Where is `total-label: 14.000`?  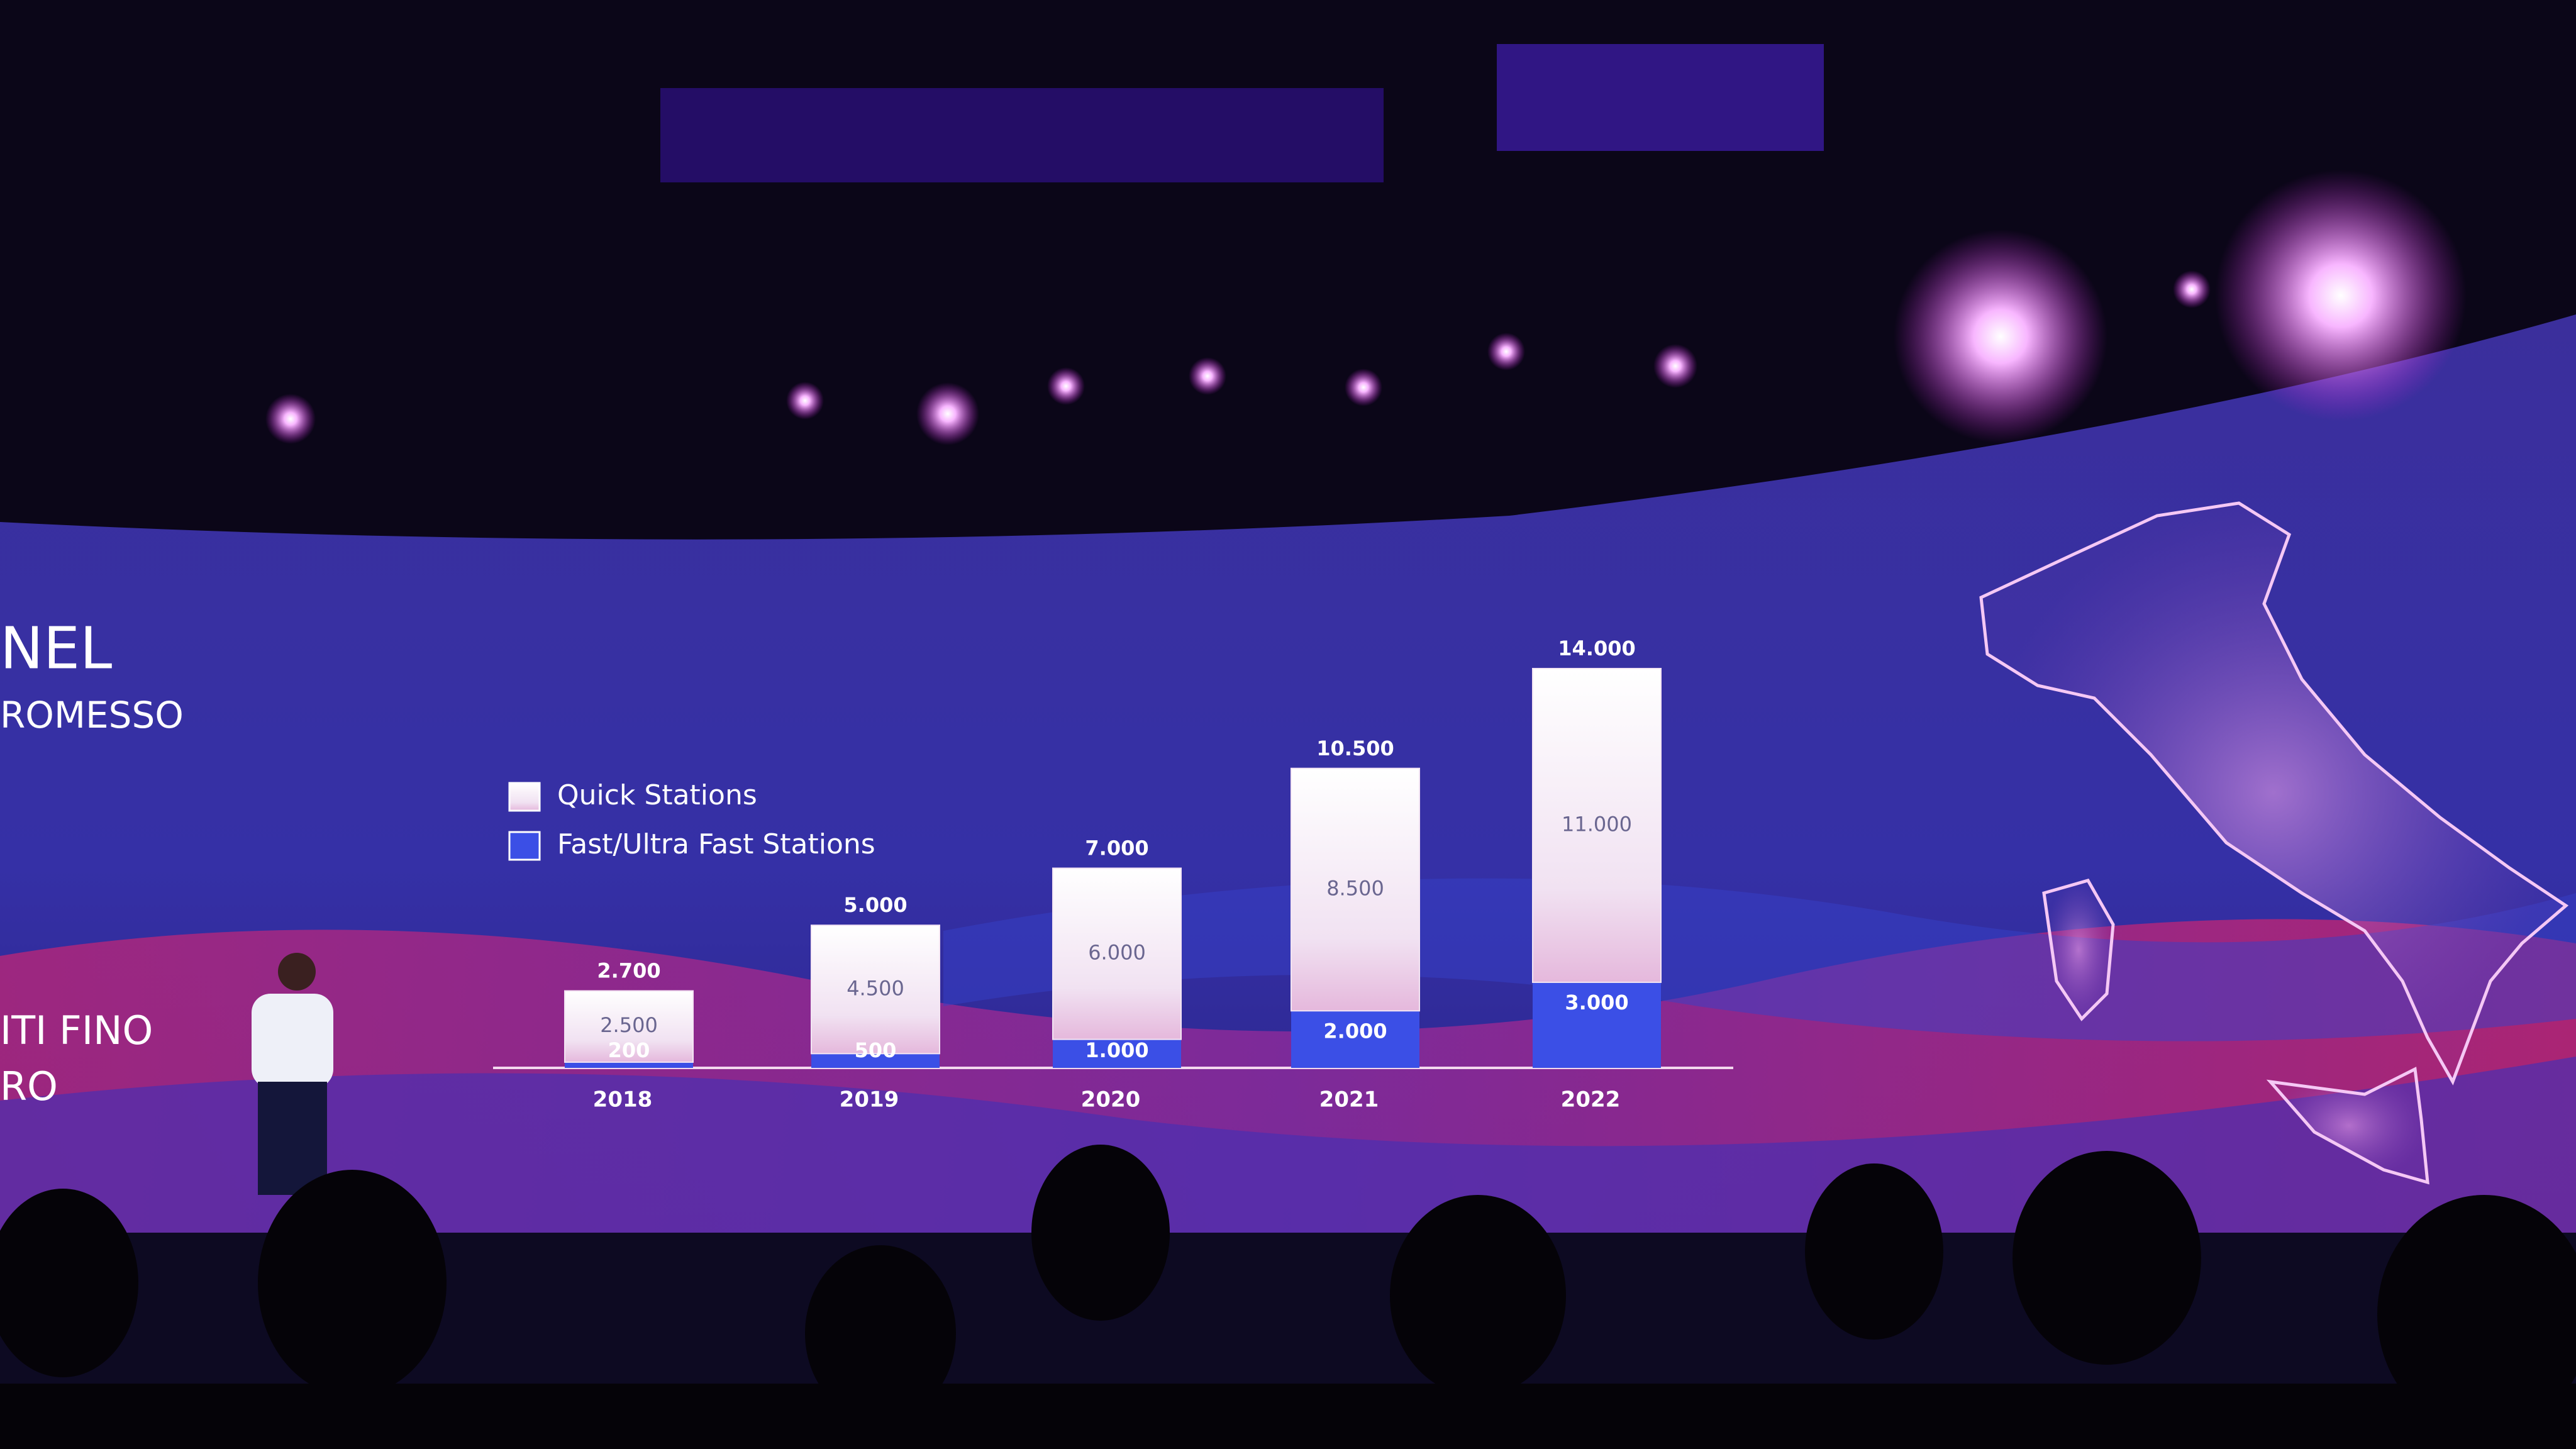
total-label: 14.000 is located at coordinates (1596, 648).